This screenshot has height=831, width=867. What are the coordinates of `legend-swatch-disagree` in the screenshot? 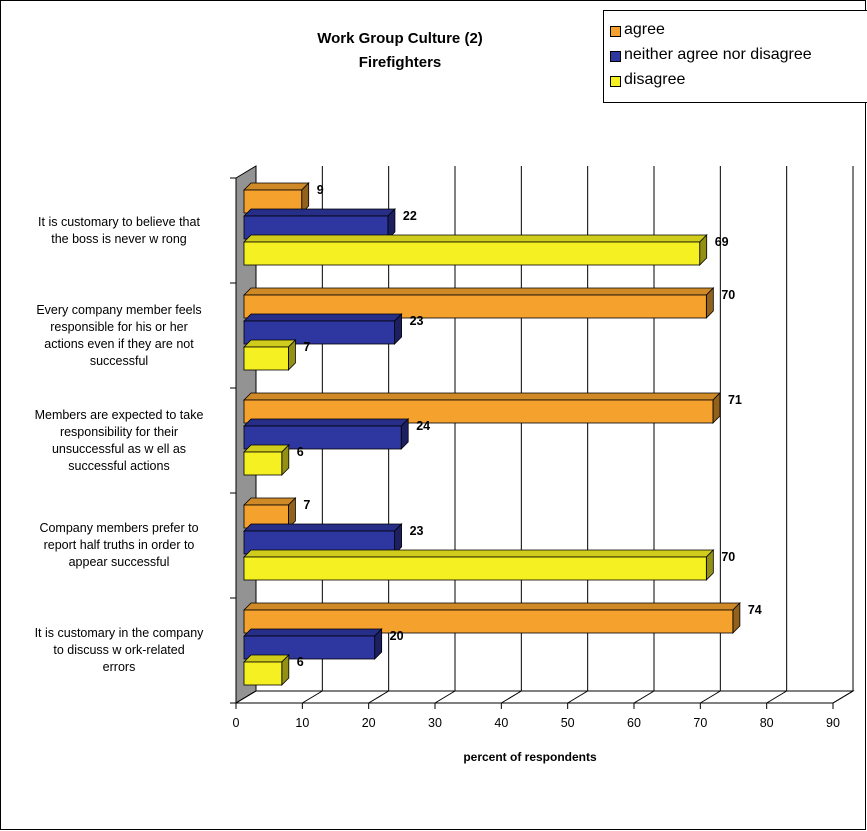 It's located at (615, 81).